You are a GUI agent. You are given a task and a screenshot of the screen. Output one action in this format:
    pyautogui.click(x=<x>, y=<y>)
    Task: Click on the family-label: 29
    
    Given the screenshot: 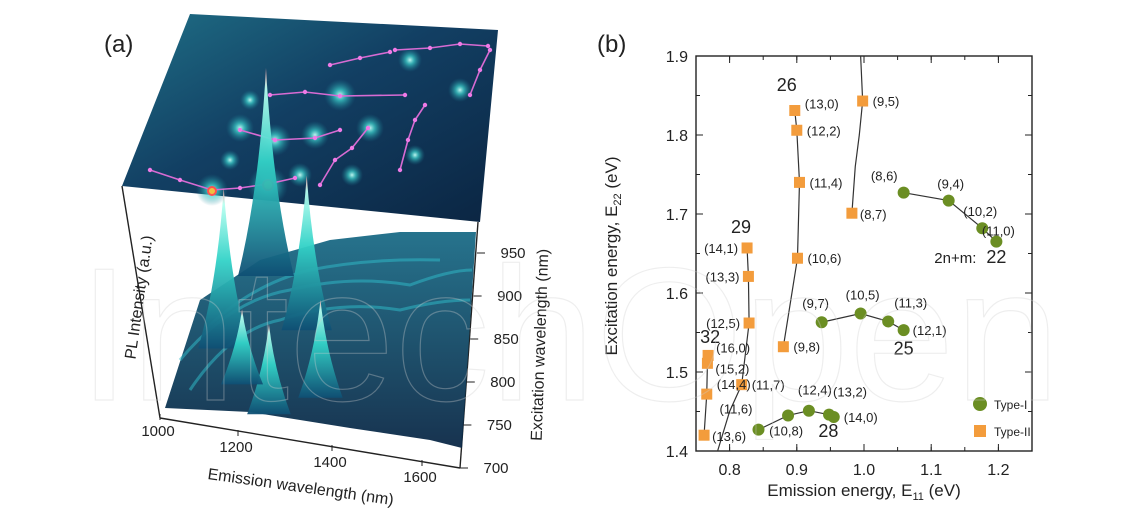 What is the action you would take?
    pyautogui.click(x=741, y=227)
    